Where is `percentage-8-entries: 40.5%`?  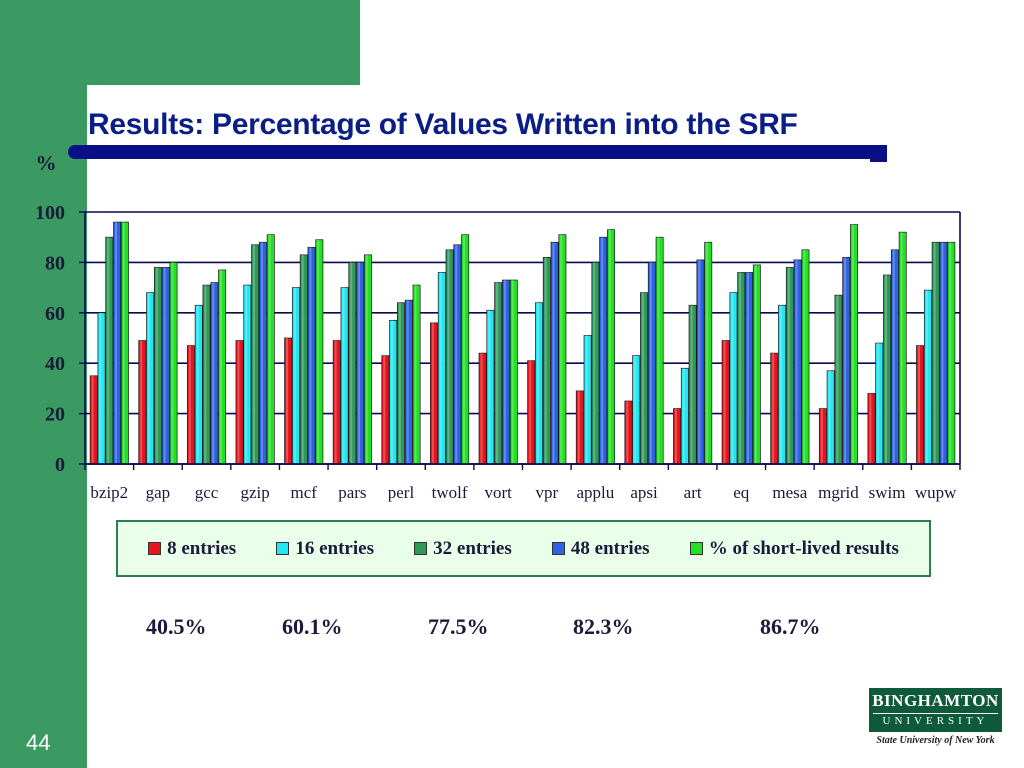
percentage-8-entries: 40.5% is located at coordinates (176, 626).